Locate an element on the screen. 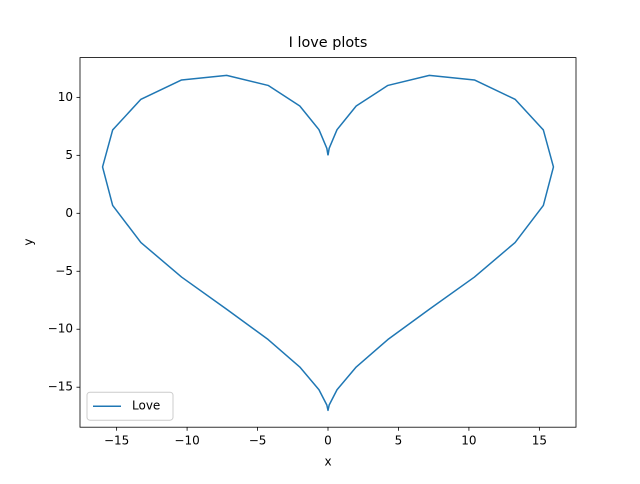 This screenshot has width=640, height=484. y-tick-label: 5 is located at coordinates (69, 155).